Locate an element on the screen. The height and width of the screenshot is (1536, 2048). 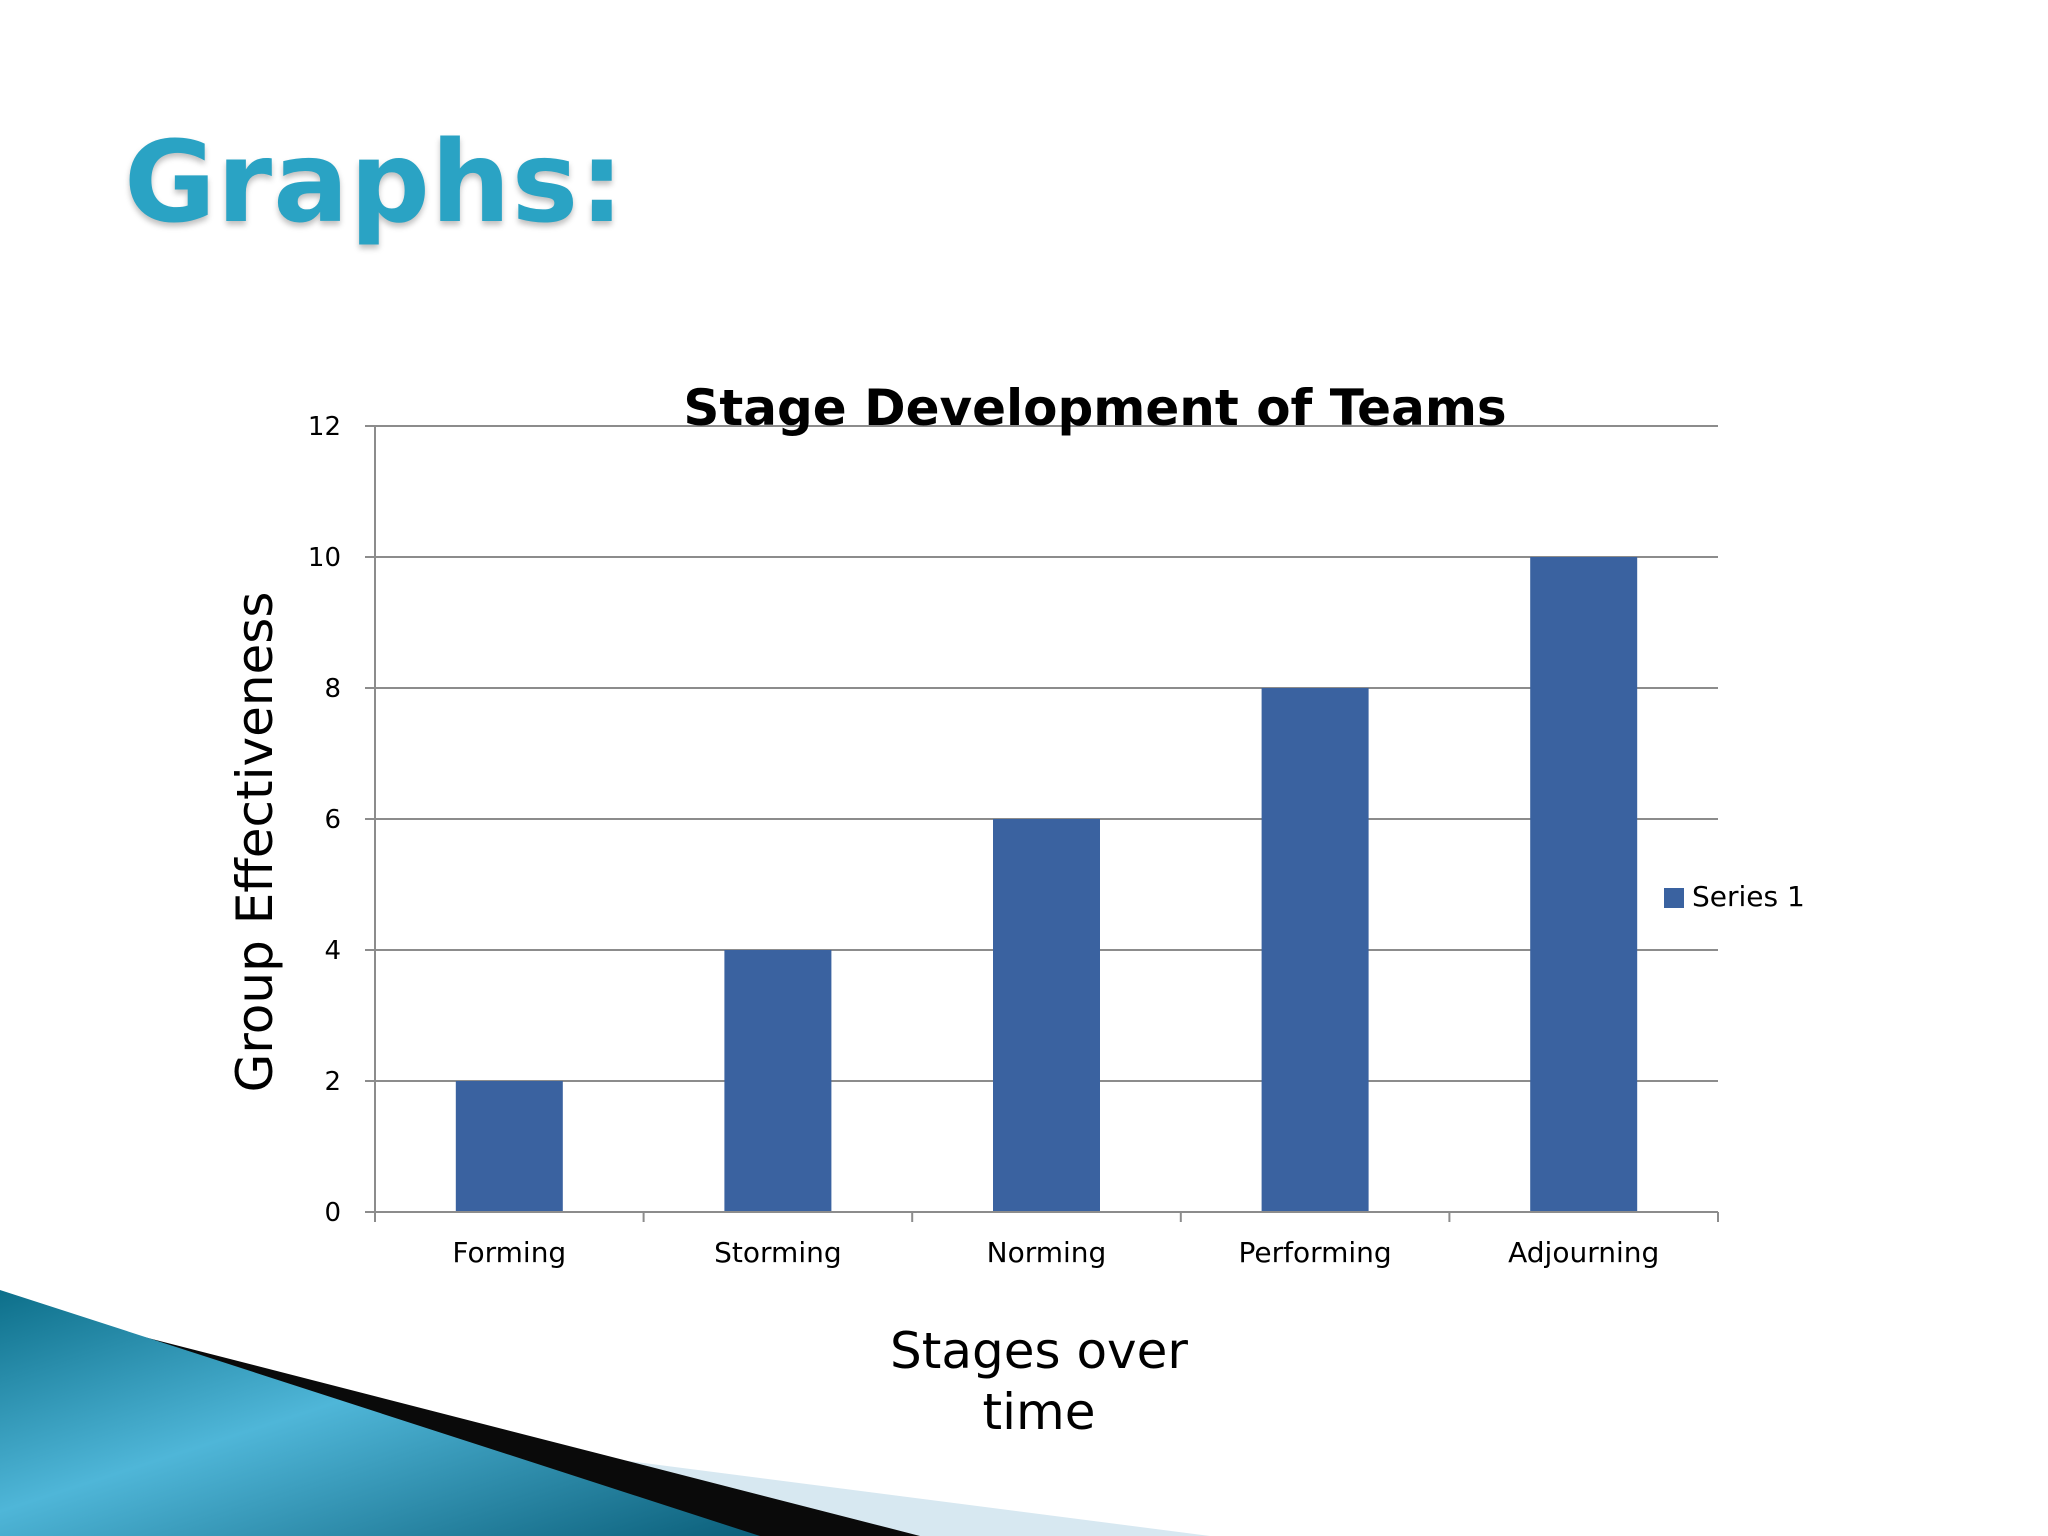
x-category-label: Storming is located at coordinates (777, 1252).